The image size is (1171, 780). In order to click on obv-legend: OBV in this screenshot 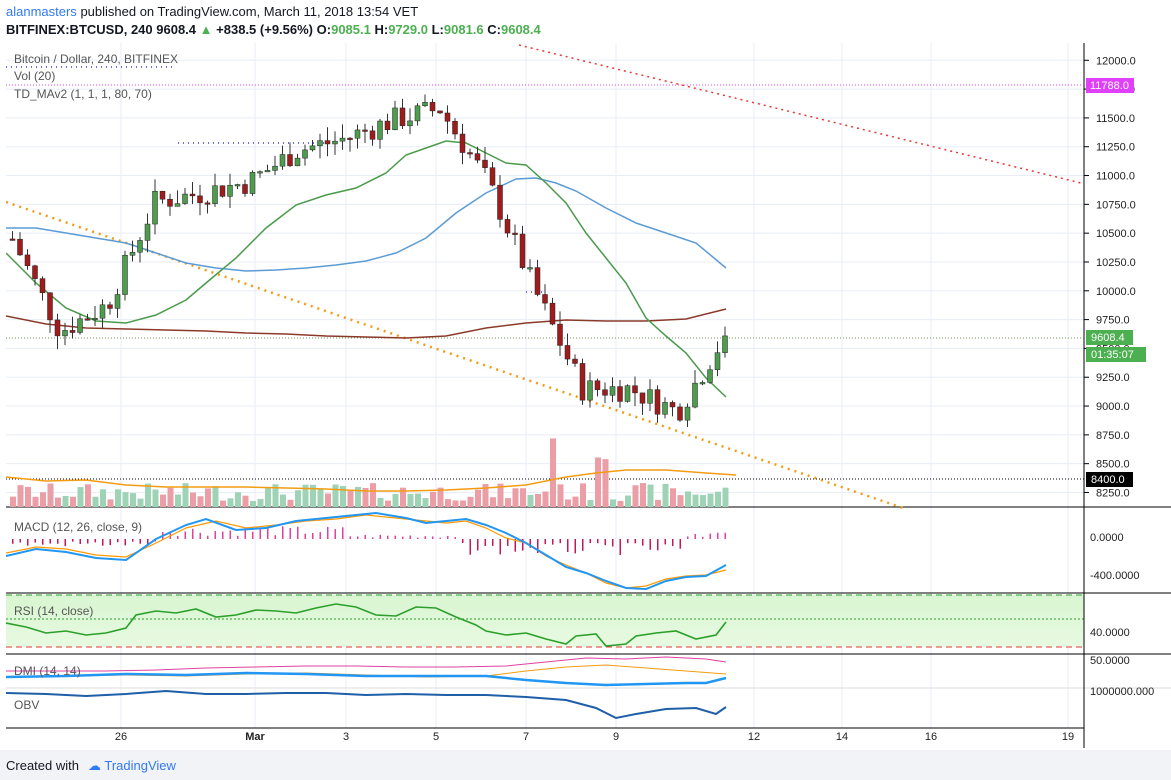, I will do `click(26, 705)`.